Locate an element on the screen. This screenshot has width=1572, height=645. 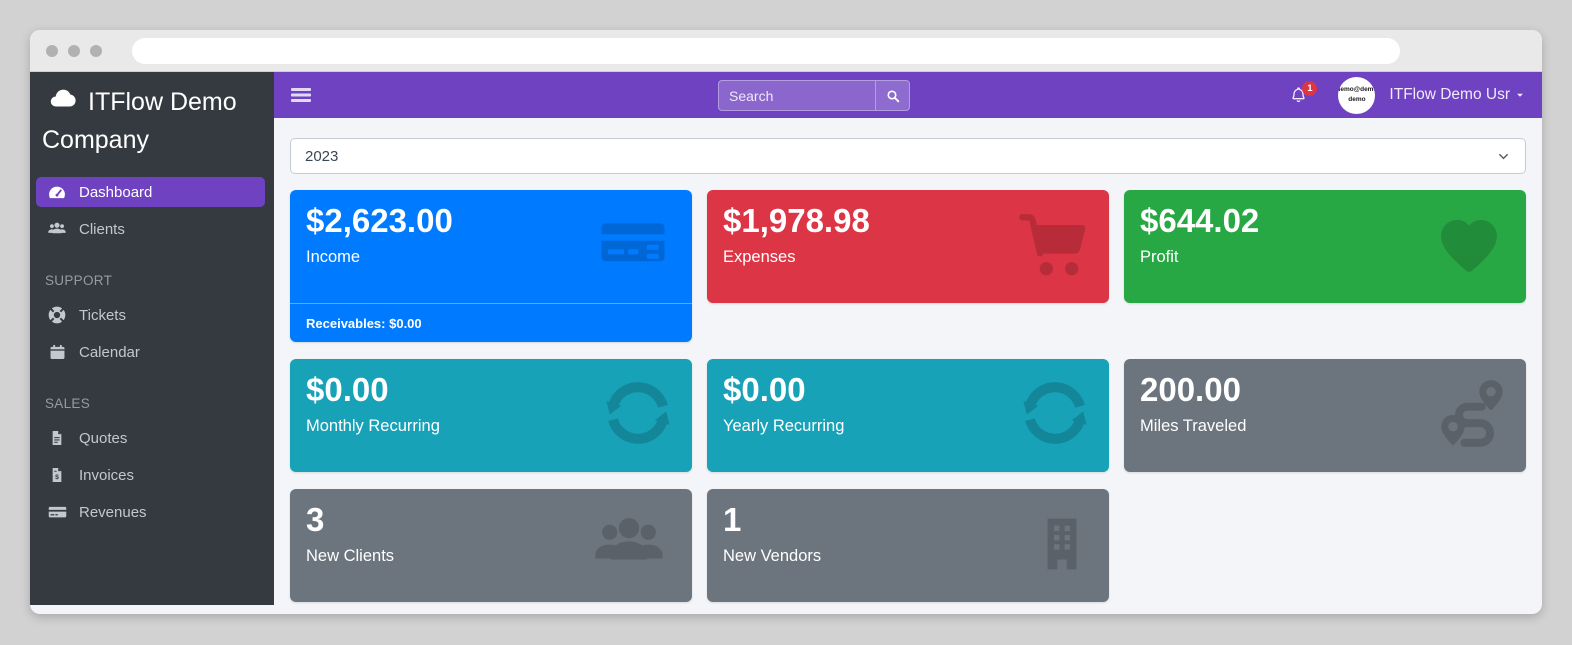
sidebar-item-label: Tickets is located at coordinates (102, 315).